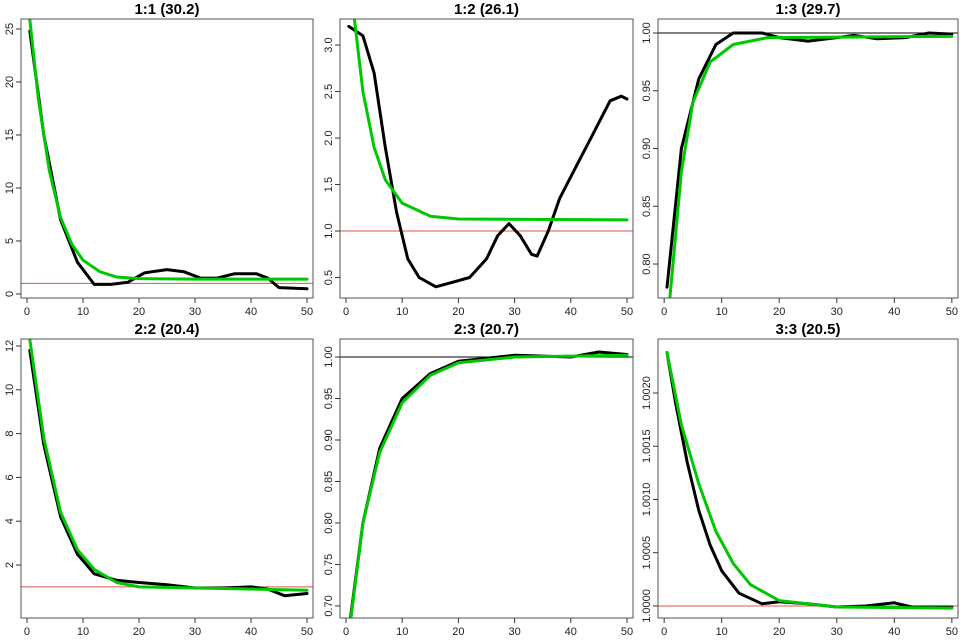  I want to click on y-tick-label: 8, so click(10, 434).